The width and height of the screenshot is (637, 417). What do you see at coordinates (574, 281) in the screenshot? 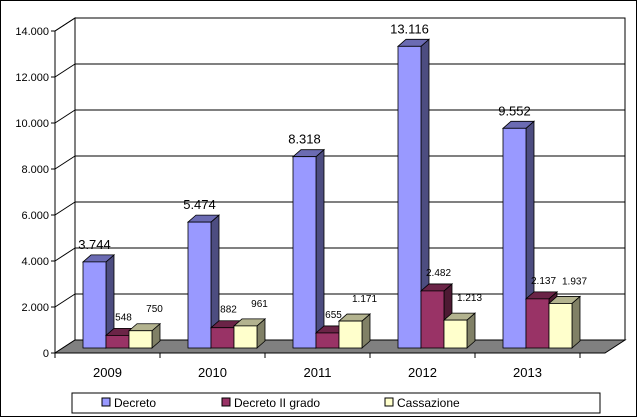
I see `data-label: 1.937` at bounding box center [574, 281].